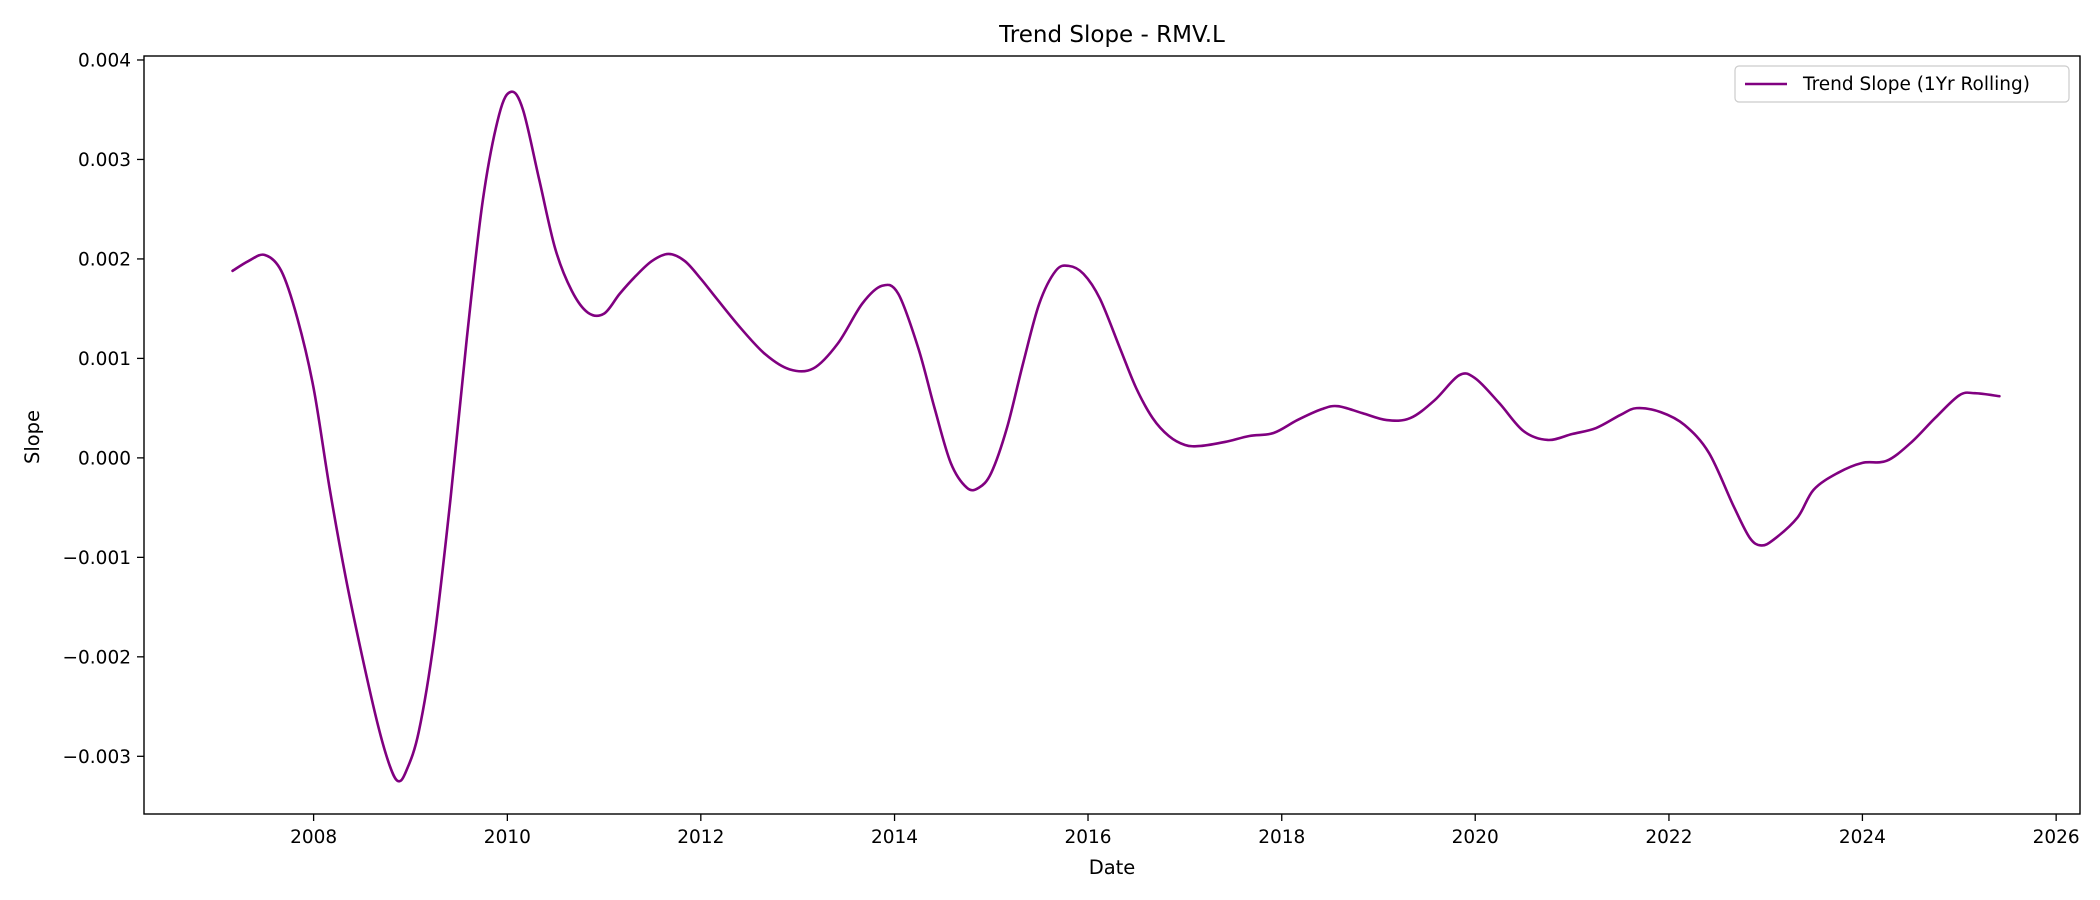 This screenshot has height=900, width=2100. I want to click on y-axis-label: Slope, so click(32, 437).